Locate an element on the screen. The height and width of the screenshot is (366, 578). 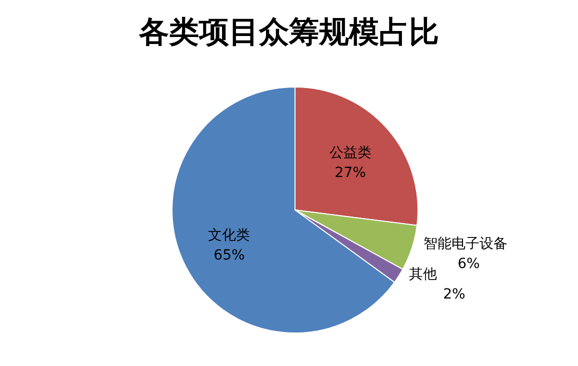
data-label: 2% is located at coordinates (454, 294).